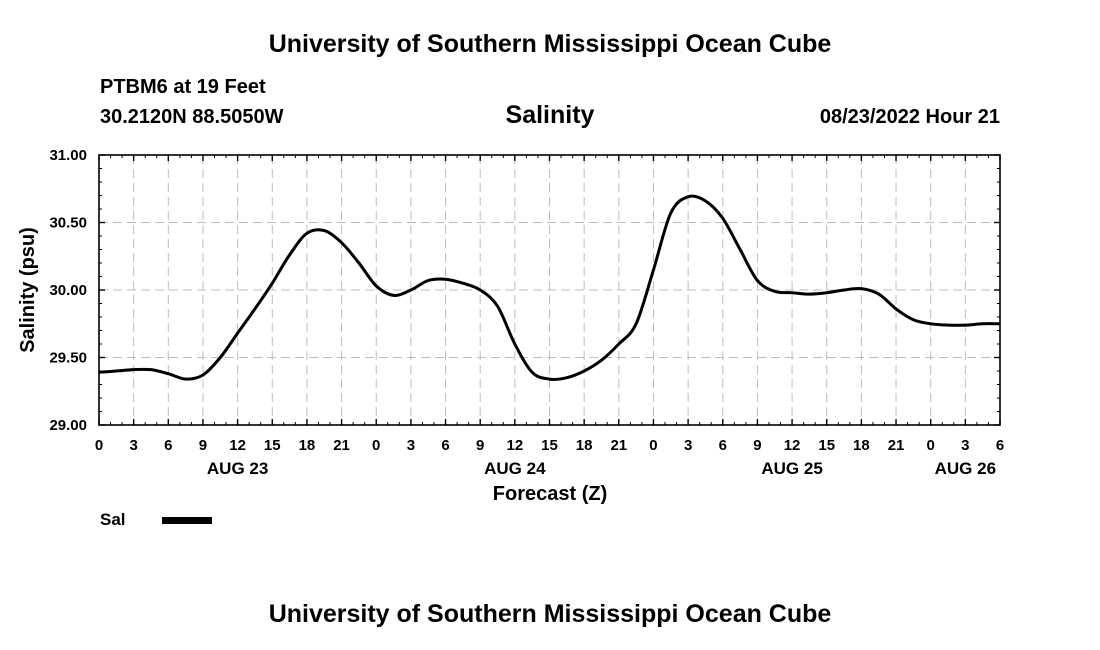 The width and height of the screenshot is (1100, 650). Describe the element at coordinates (68, 290) in the screenshot. I see `y-tick-label: 30.00` at that location.